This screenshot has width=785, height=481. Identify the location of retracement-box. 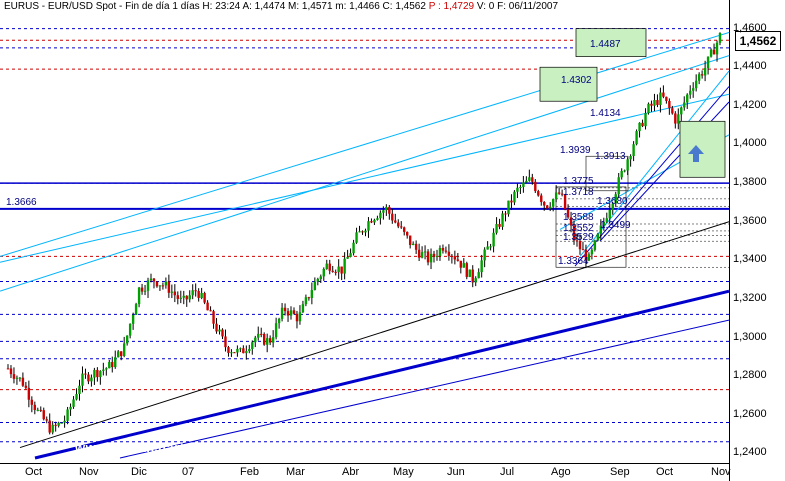
(591, 227).